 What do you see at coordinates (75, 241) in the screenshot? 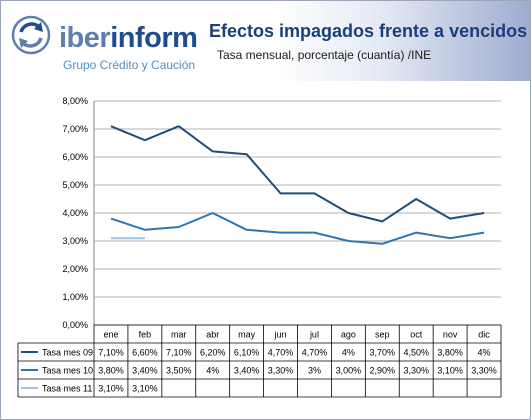
I see `y-tick-label: 3,00%` at bounding box center [75, 241].